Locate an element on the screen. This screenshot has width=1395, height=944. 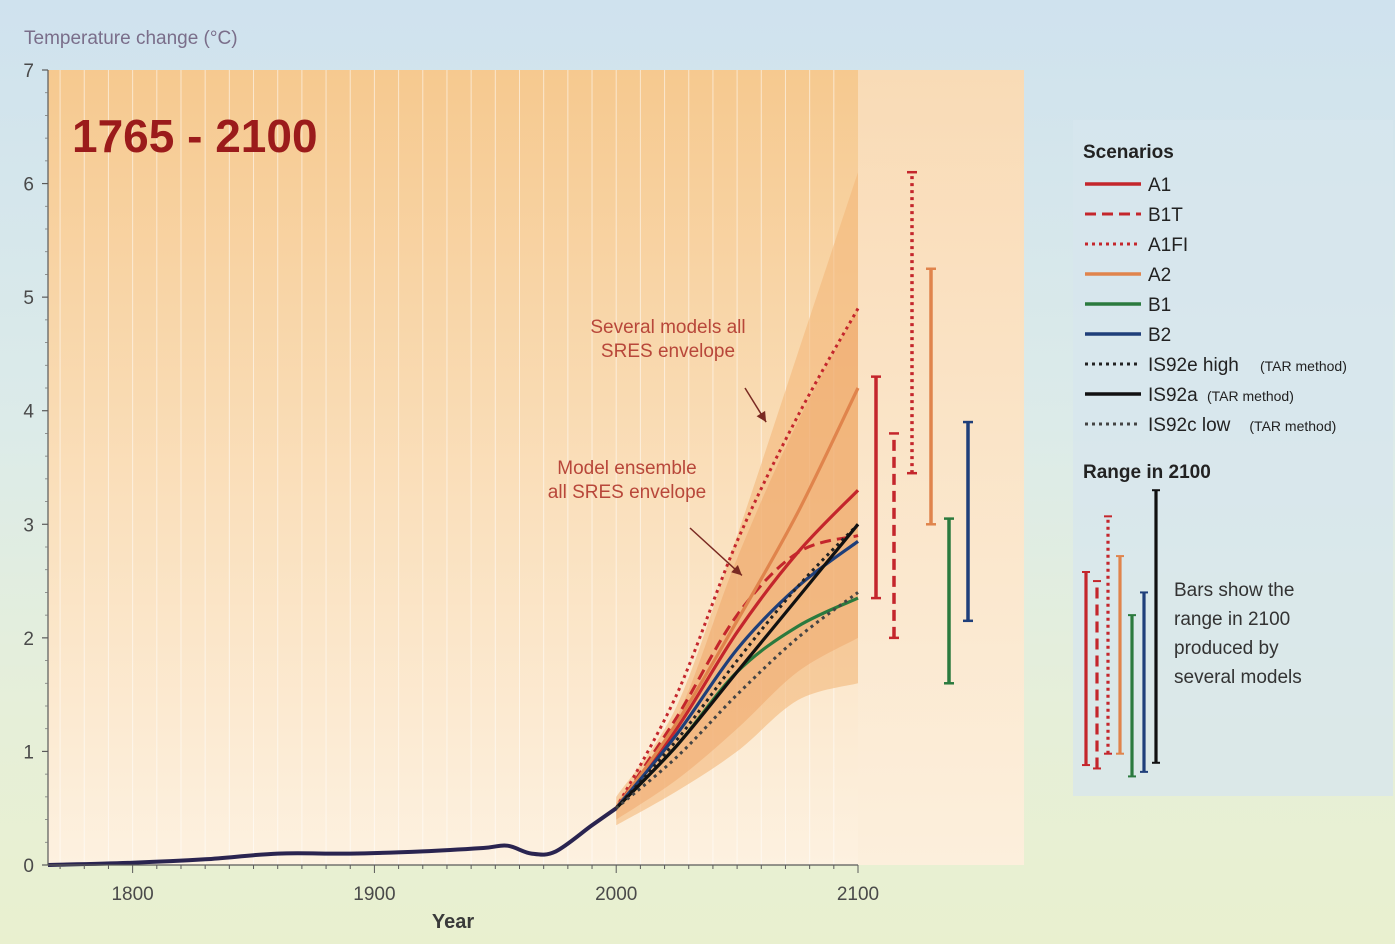
legend-label: B1 is located at coordinates (1159, 305).